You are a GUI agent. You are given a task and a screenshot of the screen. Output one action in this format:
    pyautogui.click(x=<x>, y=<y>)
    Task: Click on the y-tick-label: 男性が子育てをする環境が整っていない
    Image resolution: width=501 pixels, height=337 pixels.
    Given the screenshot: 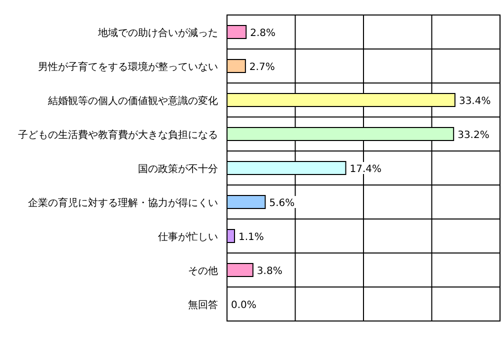 What is the action you would take?
    pyautogui.click(x=128, y=67)
    